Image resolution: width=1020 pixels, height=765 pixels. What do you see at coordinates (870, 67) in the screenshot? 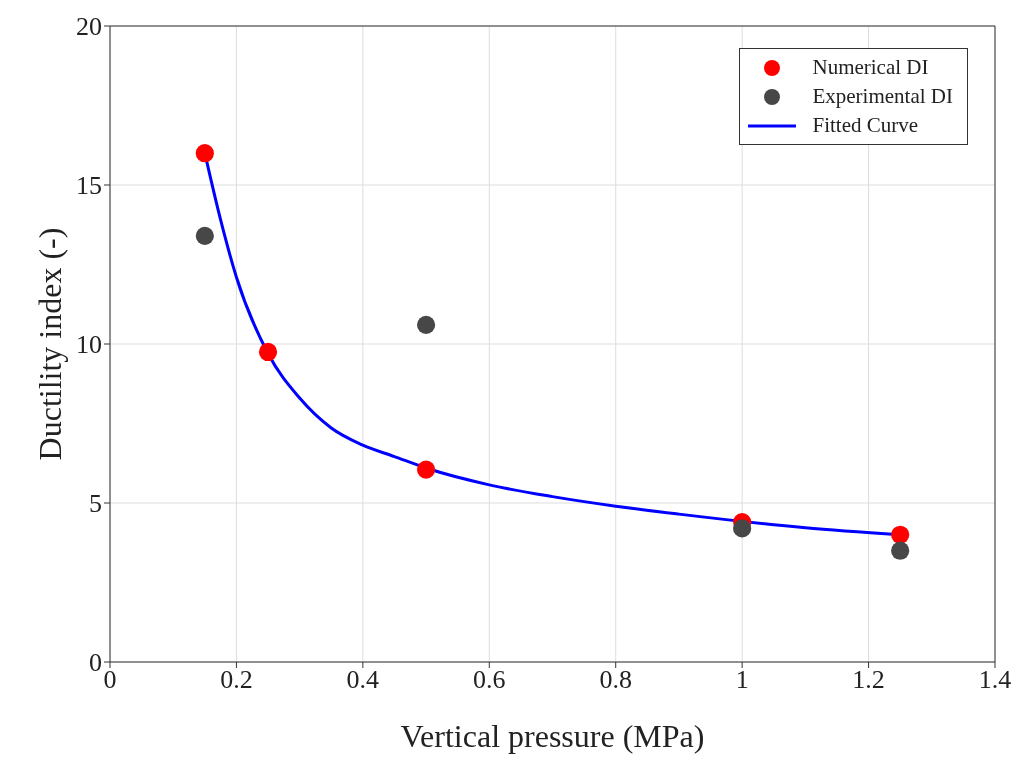
I see `legend-label: Numerical DI` at bounding box center [870, 67].